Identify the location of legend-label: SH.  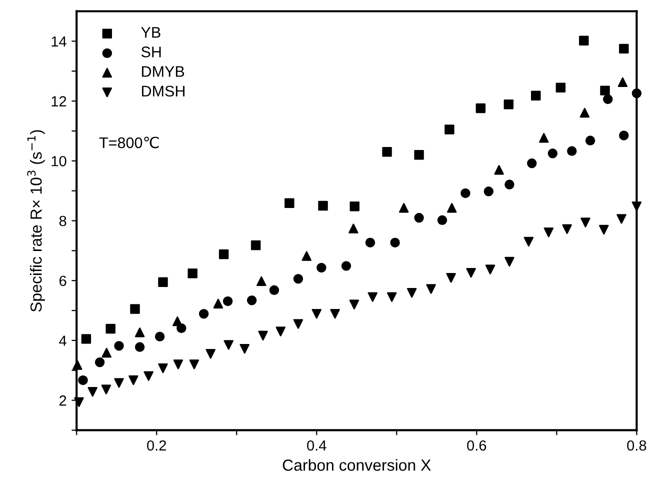
(151, 52).